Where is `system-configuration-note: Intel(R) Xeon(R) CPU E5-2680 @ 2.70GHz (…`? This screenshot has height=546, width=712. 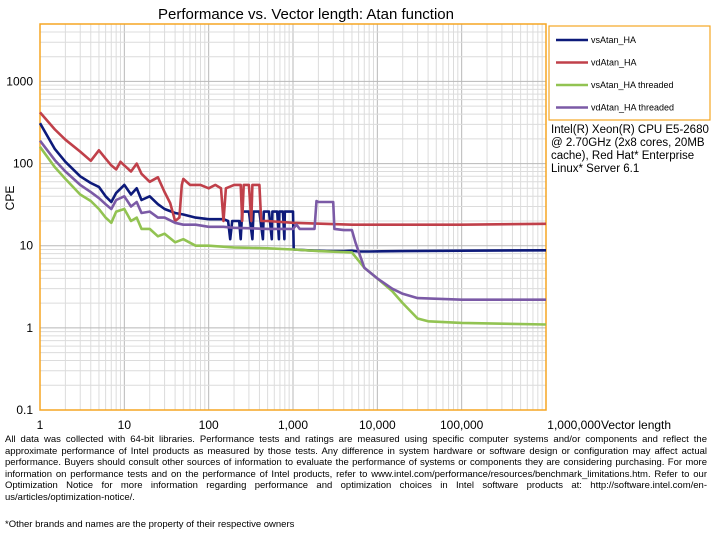 system-configuration-note: Intel(R) Xeon(R) CPU E5-2680 @ 2.70GHz (… is located at coordinates (630, 149).